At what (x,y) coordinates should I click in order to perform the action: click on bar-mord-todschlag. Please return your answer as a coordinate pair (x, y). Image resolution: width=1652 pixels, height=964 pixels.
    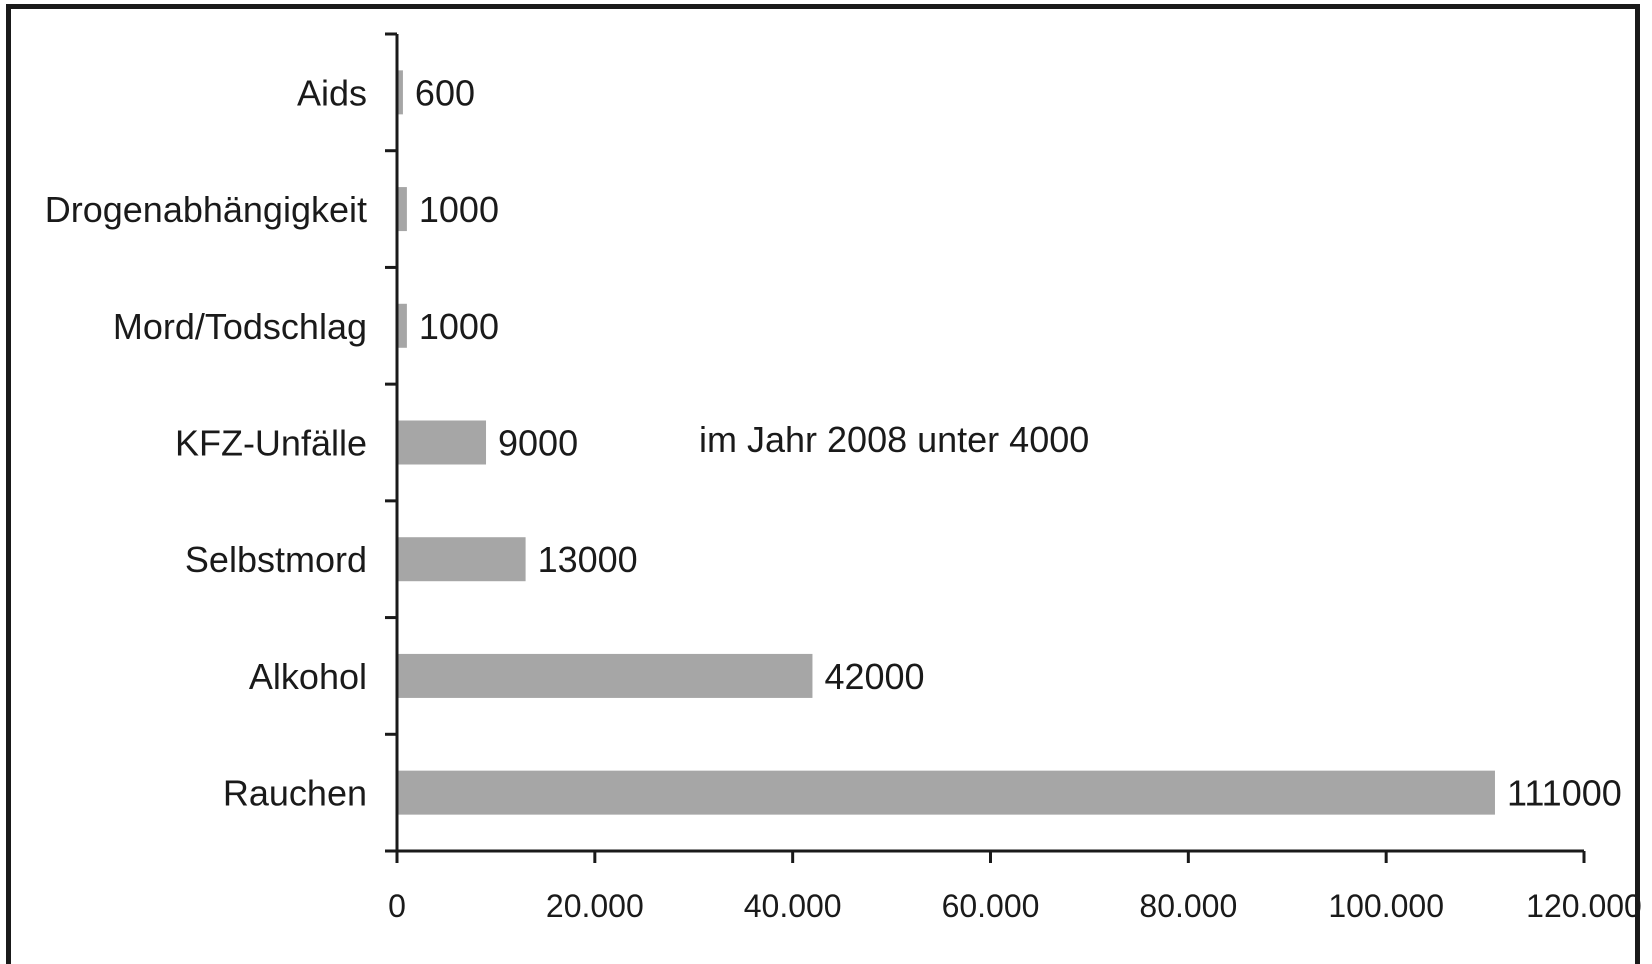
    Looking at the image, I should click on (402, 325).